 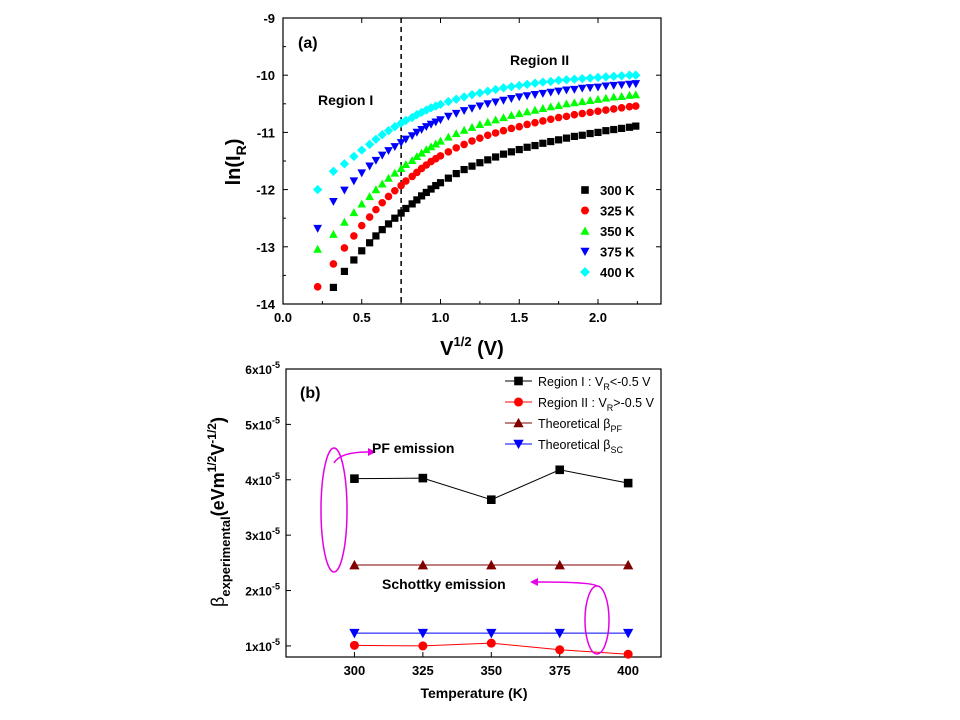 I want to click on y-tick-label: 4x10⁻⁵, so click(x=262, y=479).